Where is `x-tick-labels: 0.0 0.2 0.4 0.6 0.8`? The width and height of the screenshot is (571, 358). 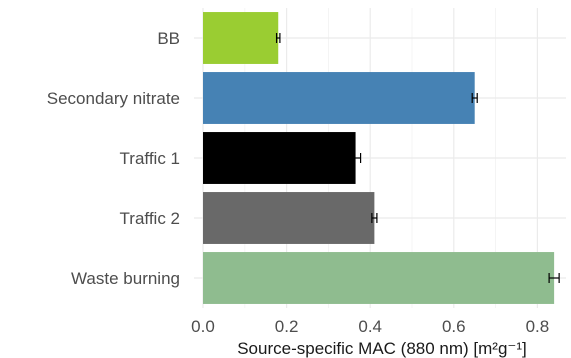 x-tick-labels: 0.0 0.2 0.4 0.6 0.8 is located at coordinates (370, 326).